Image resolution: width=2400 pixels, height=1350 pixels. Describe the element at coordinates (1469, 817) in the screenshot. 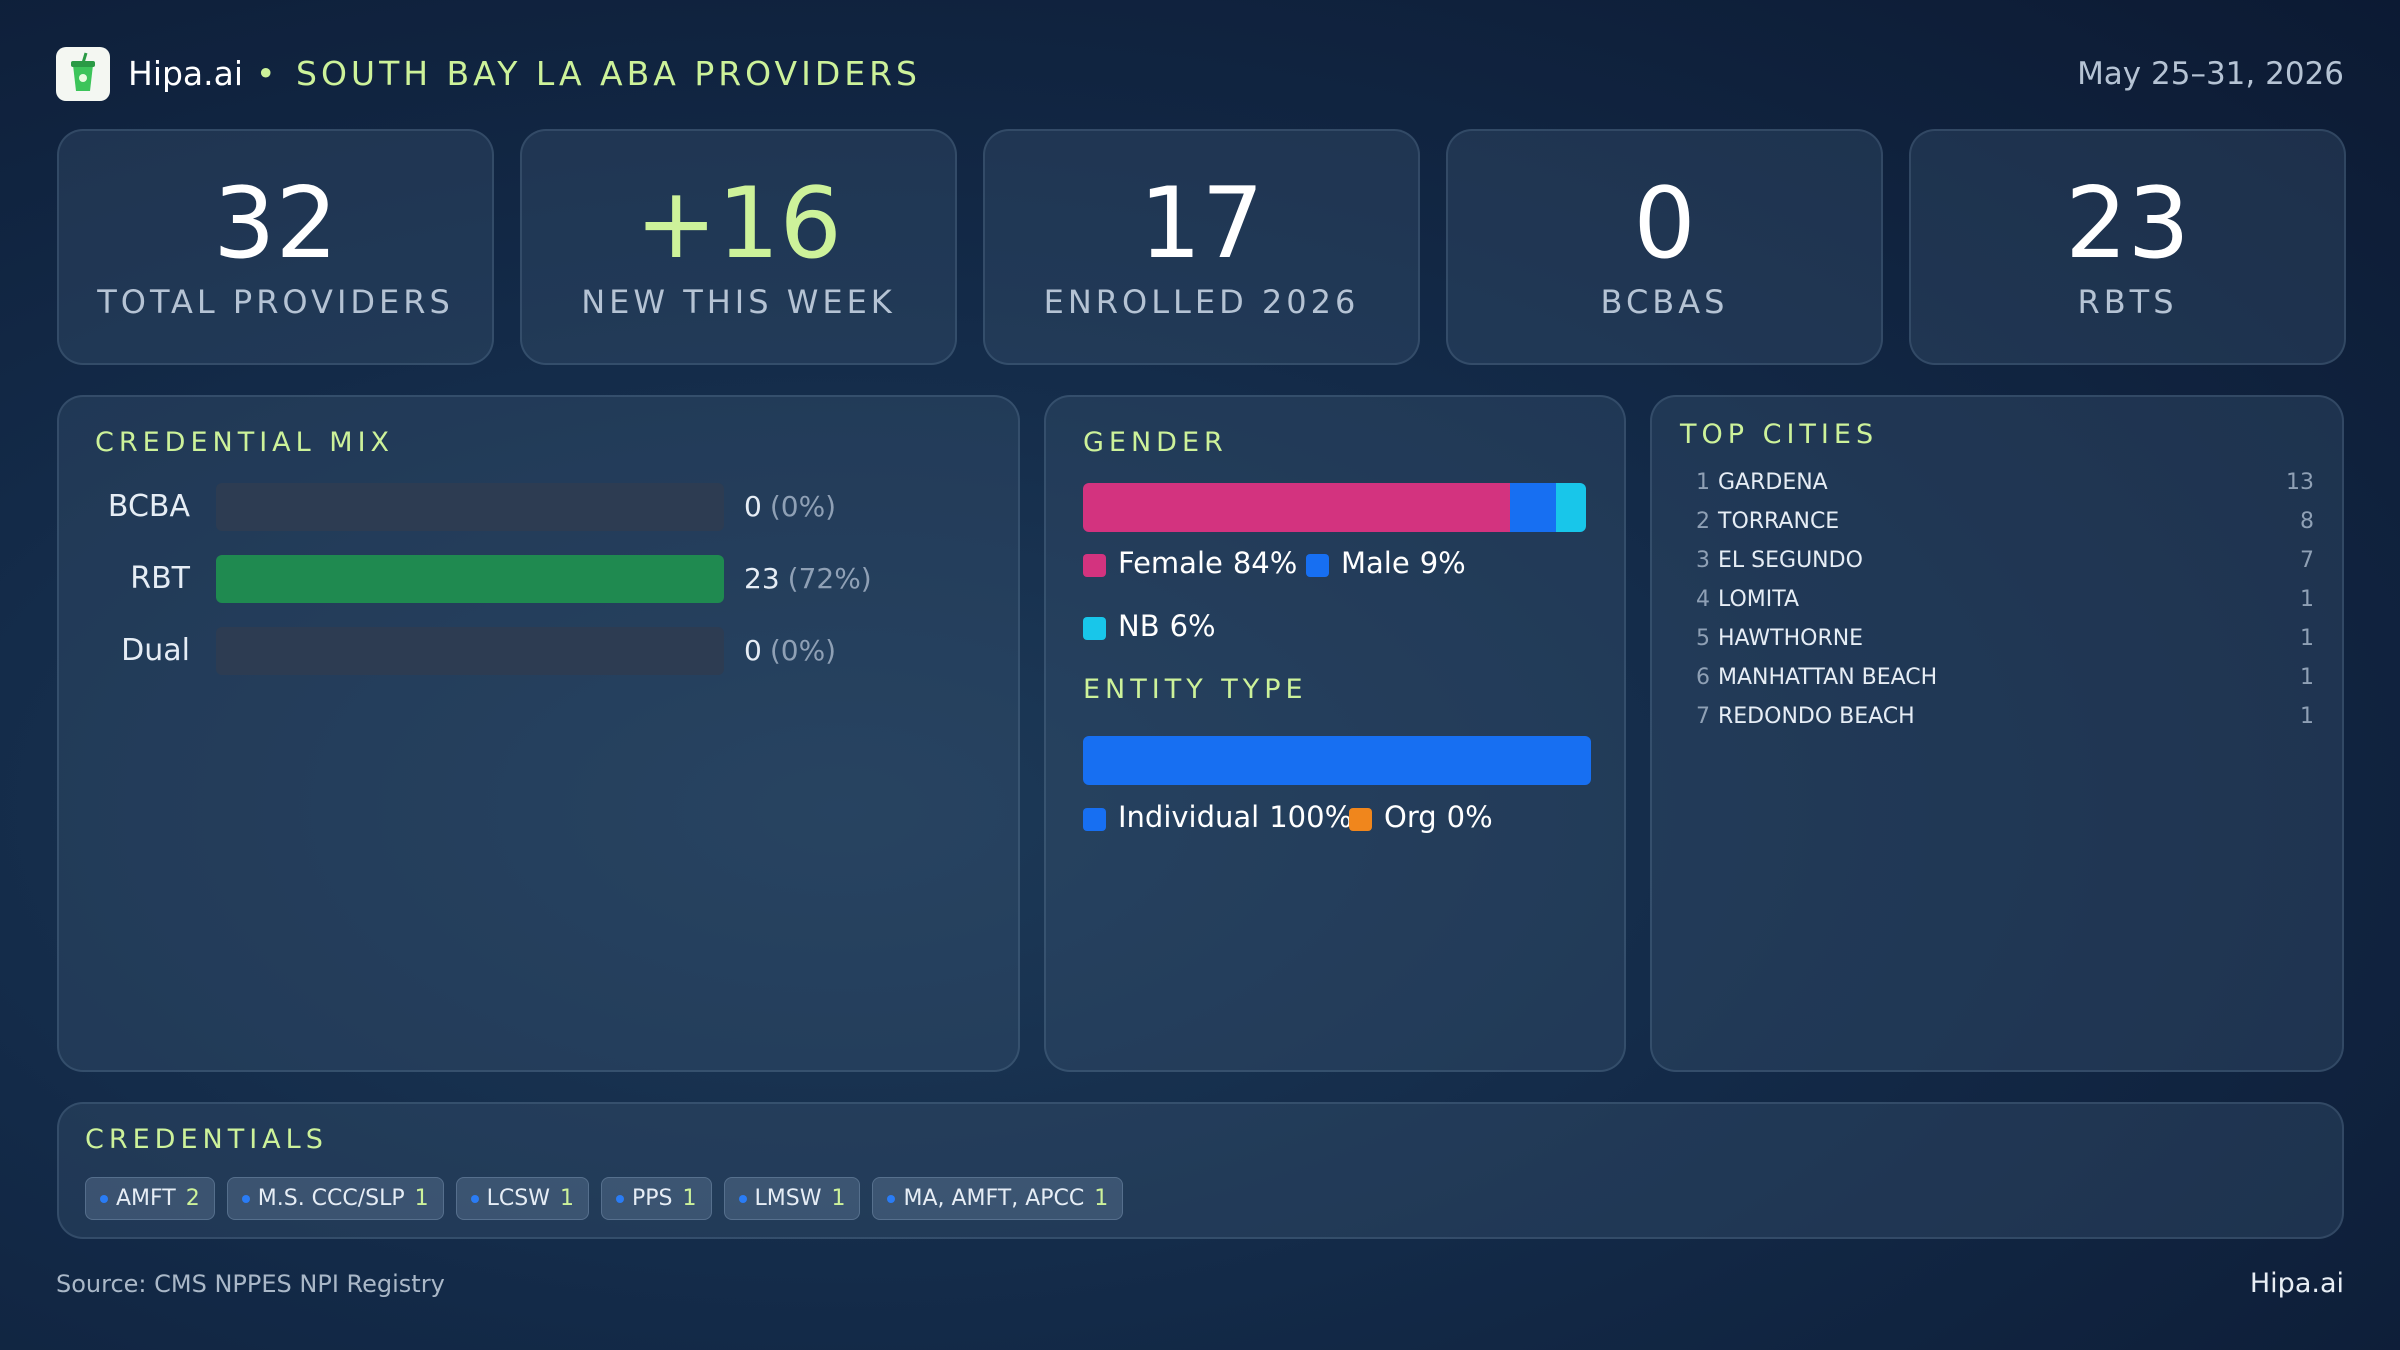

I see `legend-value: 0%` at that location.